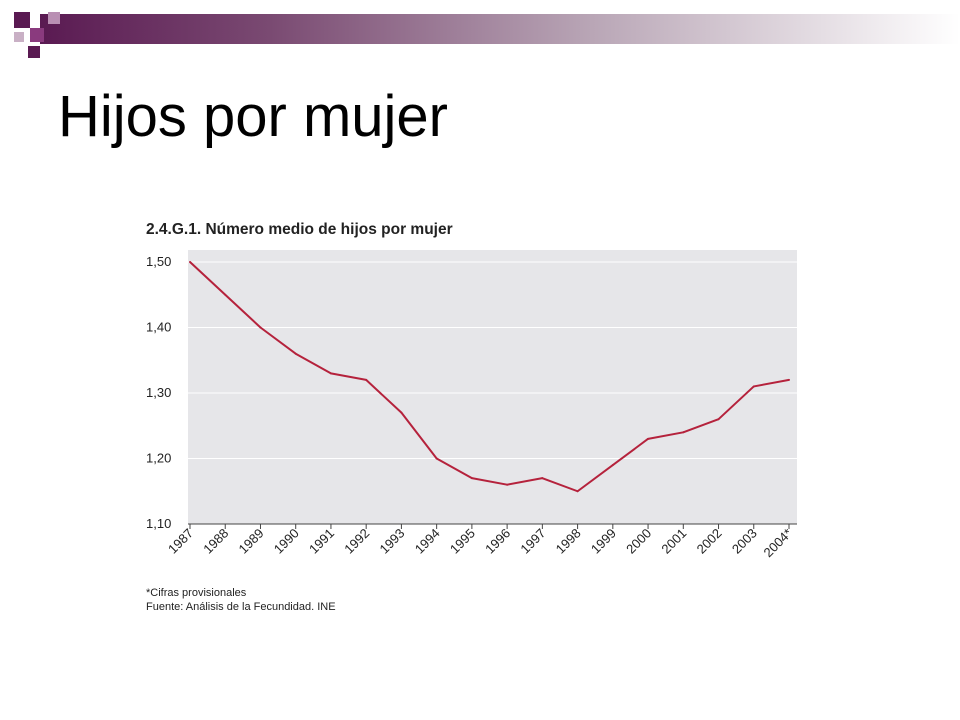  What do you see at coordinates (568, 541) in the screenshot?
I see `x-tick-label: 1998` at bounding box center [568, 541].